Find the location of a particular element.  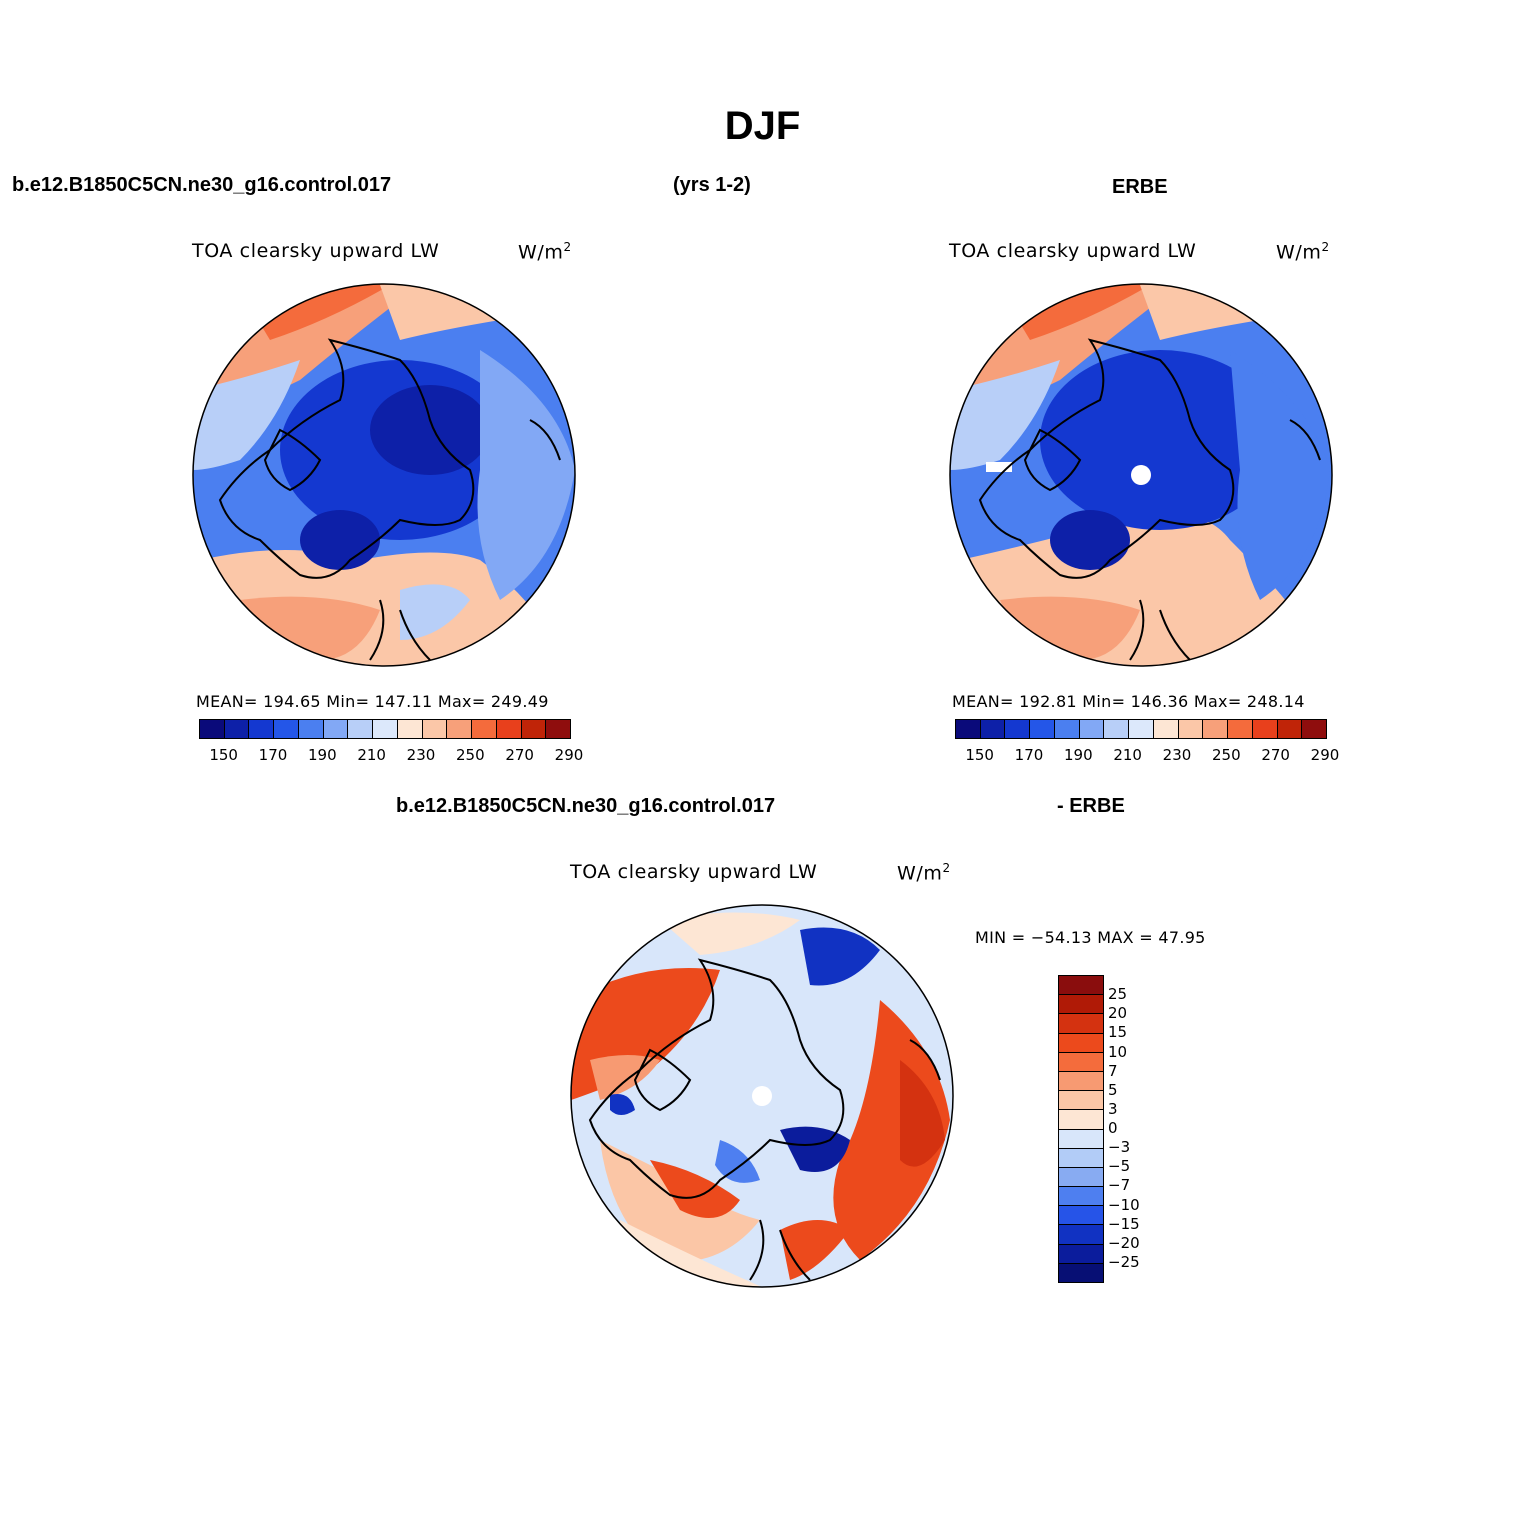

diff-colorbar-tick-label: 20 is located at coordinates (1118, 1013).